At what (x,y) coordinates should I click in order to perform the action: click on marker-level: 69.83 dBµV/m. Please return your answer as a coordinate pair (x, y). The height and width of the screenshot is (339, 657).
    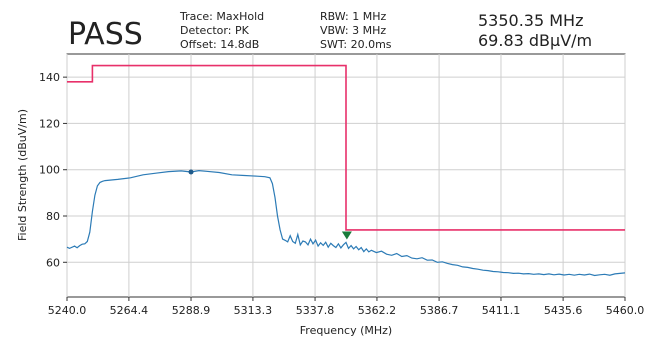
    Looking at the image, I should click on (535, 40).